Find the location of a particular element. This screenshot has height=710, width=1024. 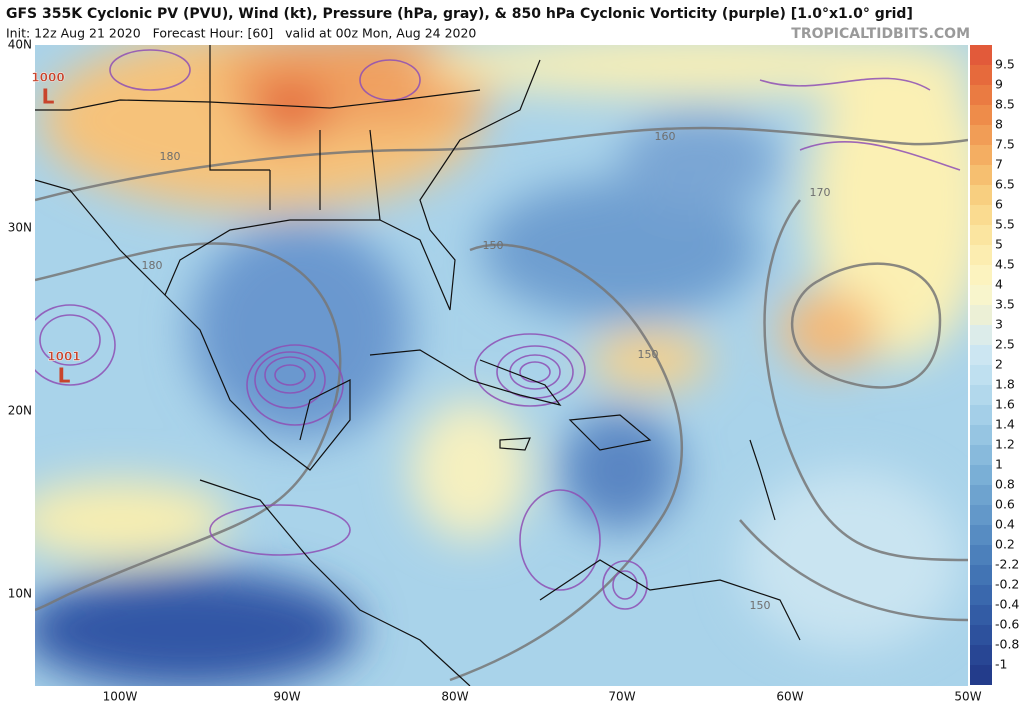

colorbar-label: 6 is located at coordinates (999, 204).